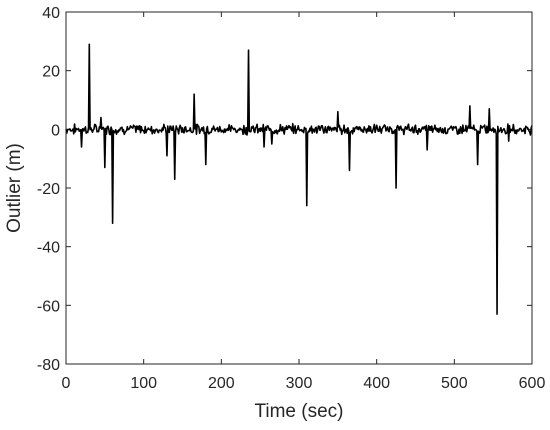  What do you see at coordinates (55, 130) in the screenshot?
I see `y-tick-label: 0` at bounding box center [55, 130].